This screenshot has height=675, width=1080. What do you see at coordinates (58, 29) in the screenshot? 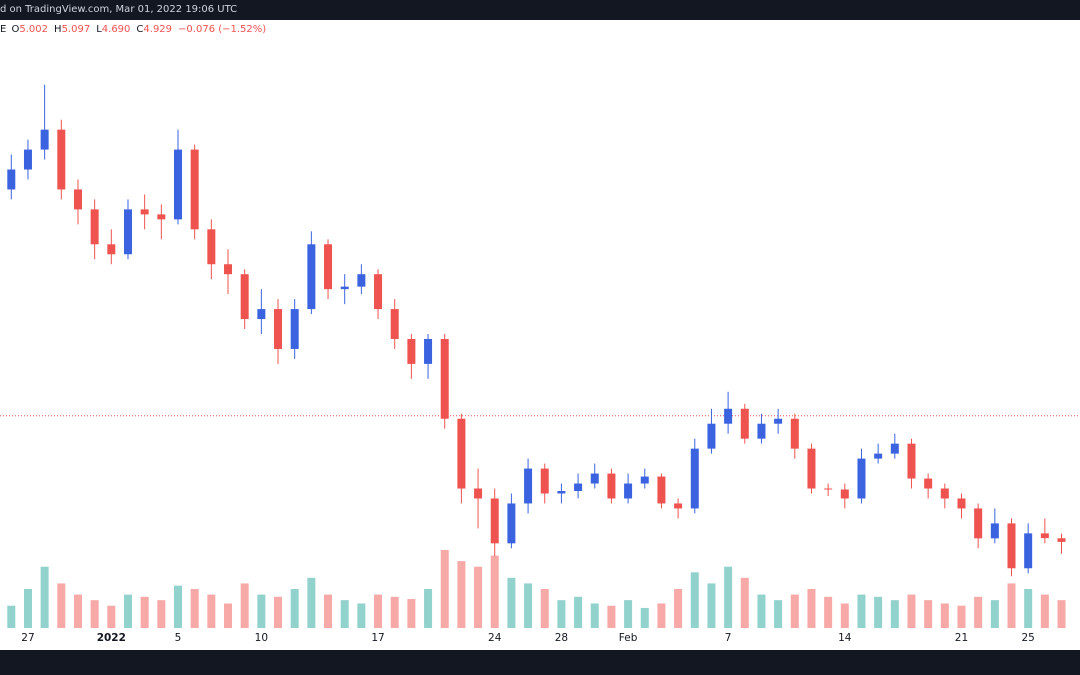
I see `legend-label: H` at bounding box center [58, 29].